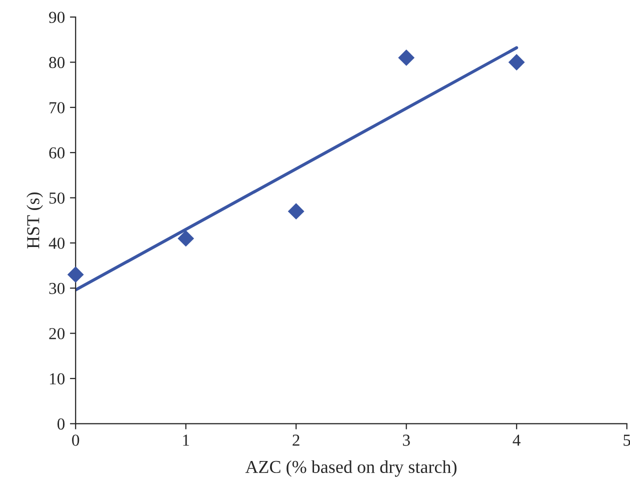 This screenshot has height=487, width=630. Describe the element at coordinates (57, 62) in the screenshot. I see `y-tick-label: 80` at that location.